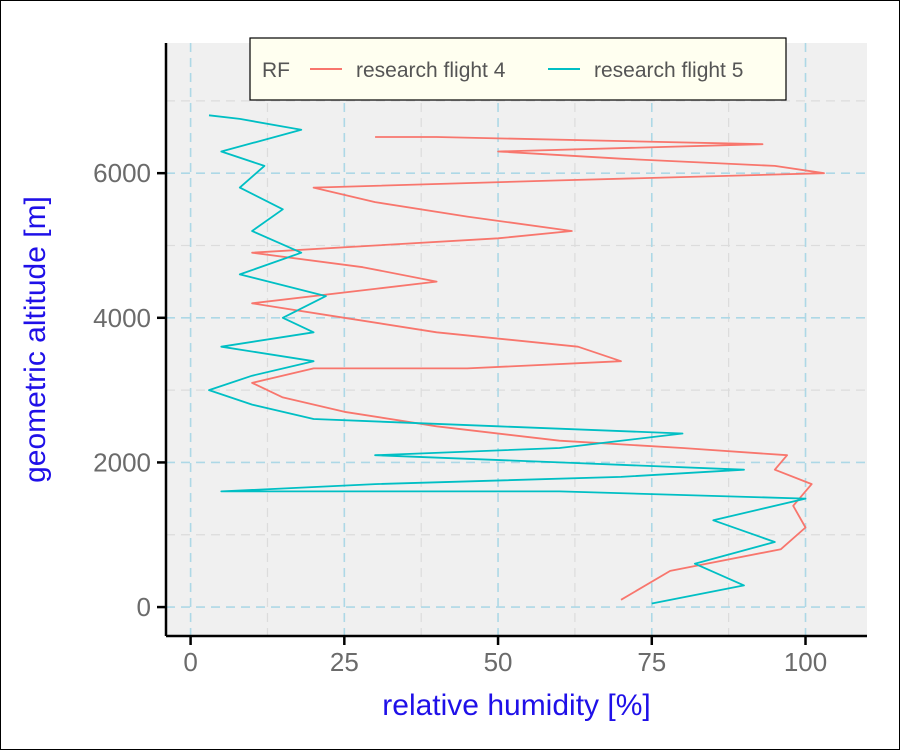 This screenshot has width=900, height=750. I want to click on legend: RF research flight 4 research flight 5, so click(518, 69).